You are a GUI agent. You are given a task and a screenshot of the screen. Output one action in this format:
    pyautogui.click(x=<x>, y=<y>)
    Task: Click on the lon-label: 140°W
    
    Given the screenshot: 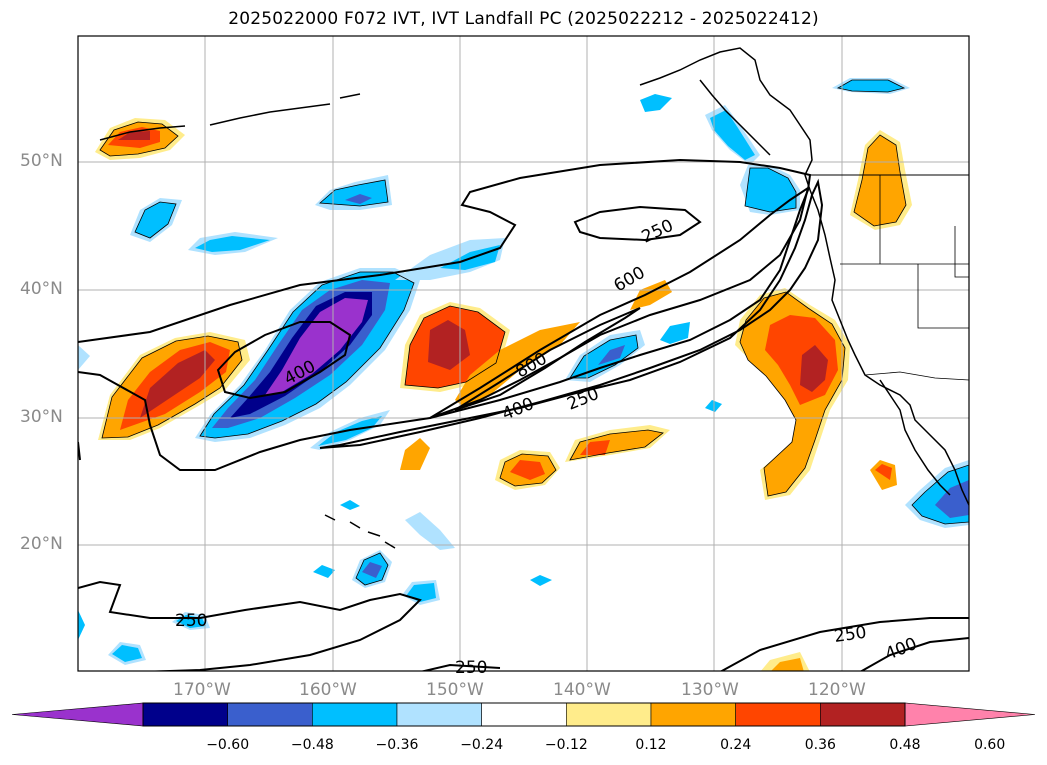 What is the action you would take?
    pyautogui.click(x=582, y=690)
    